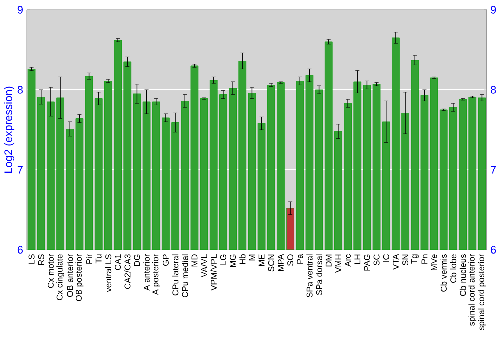 The height and width of the screenshot is (350, 500). Describe the element at coordinates (195, 260) in the screenshot. I see `x-tick-label: MD` at that location.